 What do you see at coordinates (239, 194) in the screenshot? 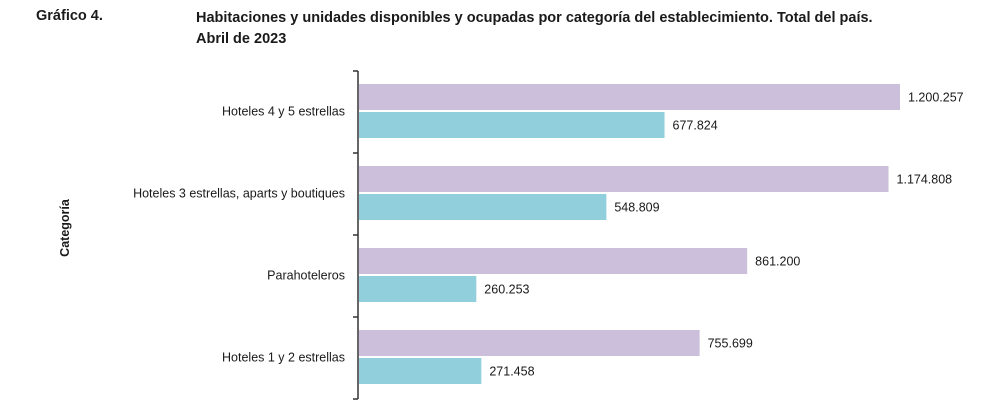
I see `category-label-1: Hoteles 3 estrellas, aparts y boutiques` at bounding box center [239, 194].